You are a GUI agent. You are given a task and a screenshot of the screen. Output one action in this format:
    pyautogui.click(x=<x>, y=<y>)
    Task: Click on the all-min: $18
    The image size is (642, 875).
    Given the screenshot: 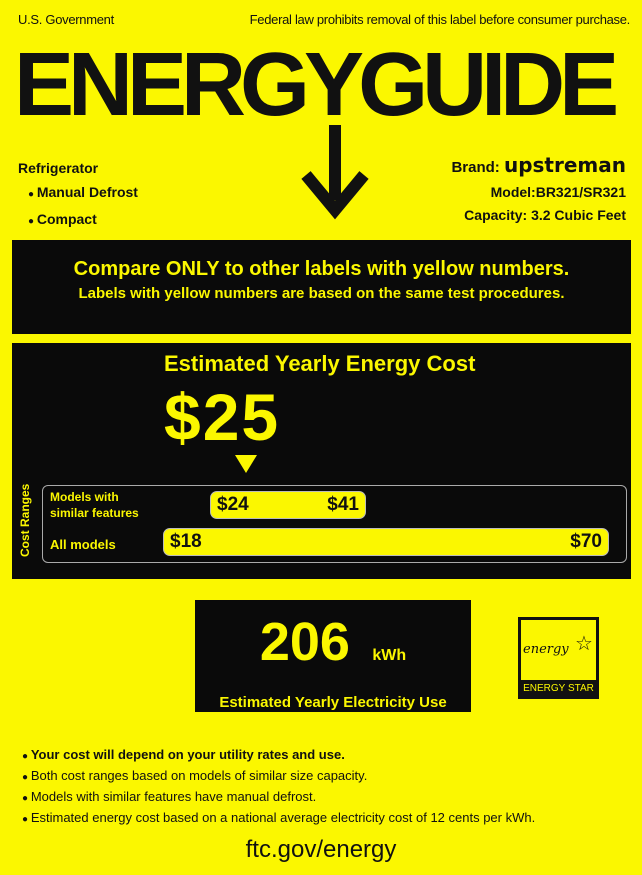 What is the action you would take?
    pyautogui.click(x=186, y=541)
    